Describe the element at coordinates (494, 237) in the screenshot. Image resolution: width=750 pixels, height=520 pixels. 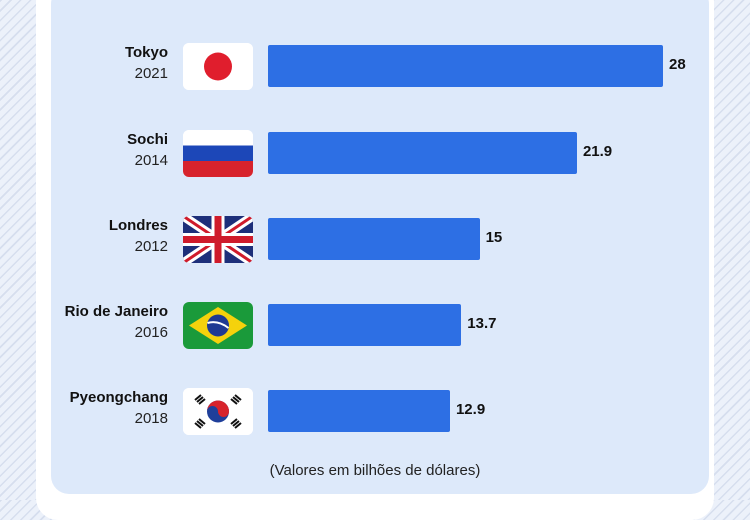
I see `data-label: 15` at that location.